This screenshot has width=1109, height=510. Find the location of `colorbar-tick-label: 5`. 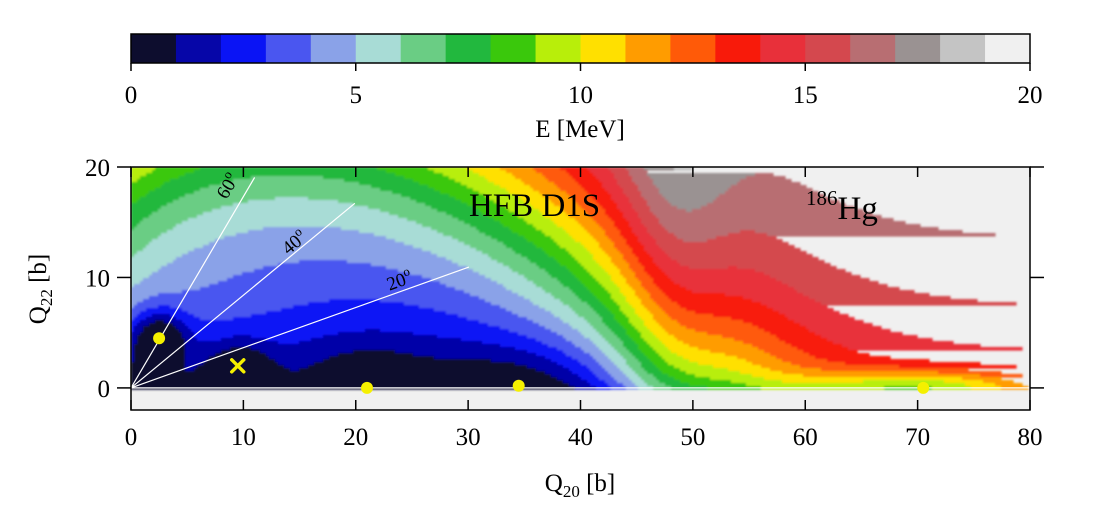

colorbar-tick-label: 5 is located at coordinates (356, 95).